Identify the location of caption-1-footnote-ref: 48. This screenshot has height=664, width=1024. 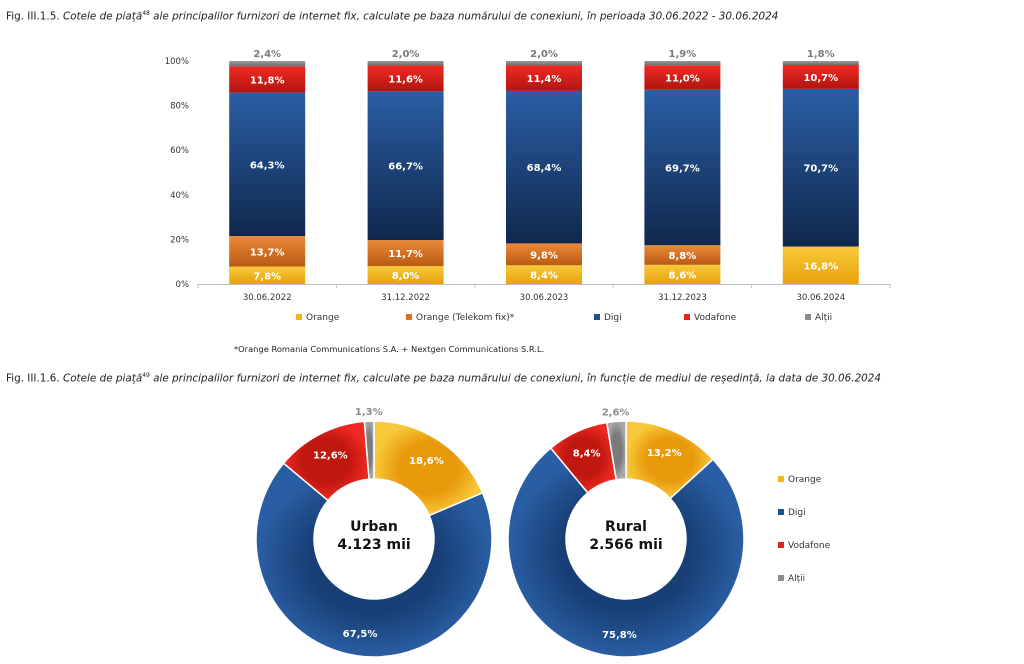
(146, 13).